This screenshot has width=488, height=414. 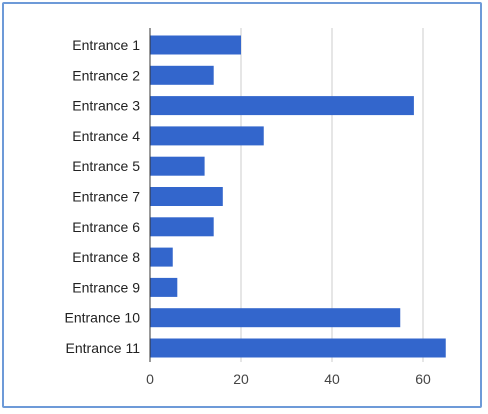 What do you see at coordinates (106, 257) in the screenshot?
I see `category-label: Entrance 8` at bounding box center [106, 257].